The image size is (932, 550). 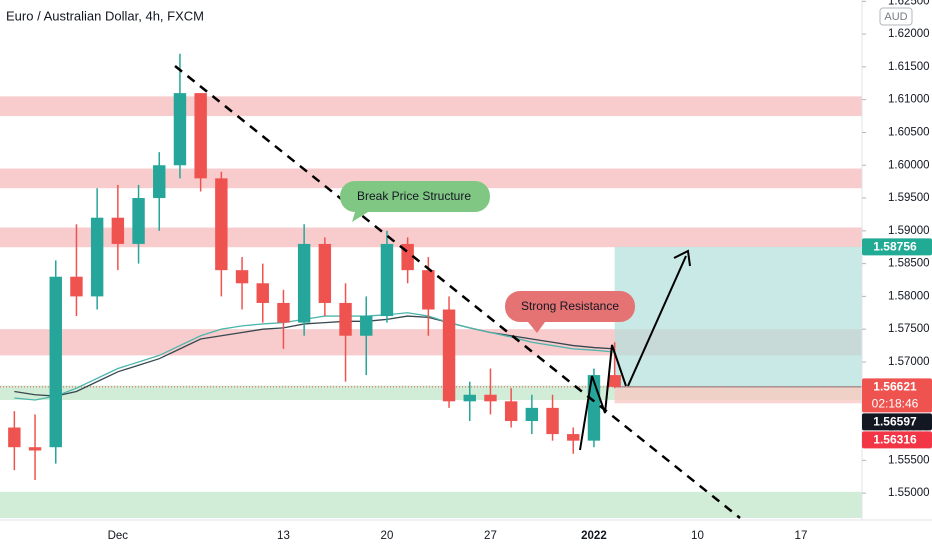 What do you see at coordinates (909, 460) in the screenshot?
I see `y-tick-label: 1.55500` at bounding box center [909, 460].